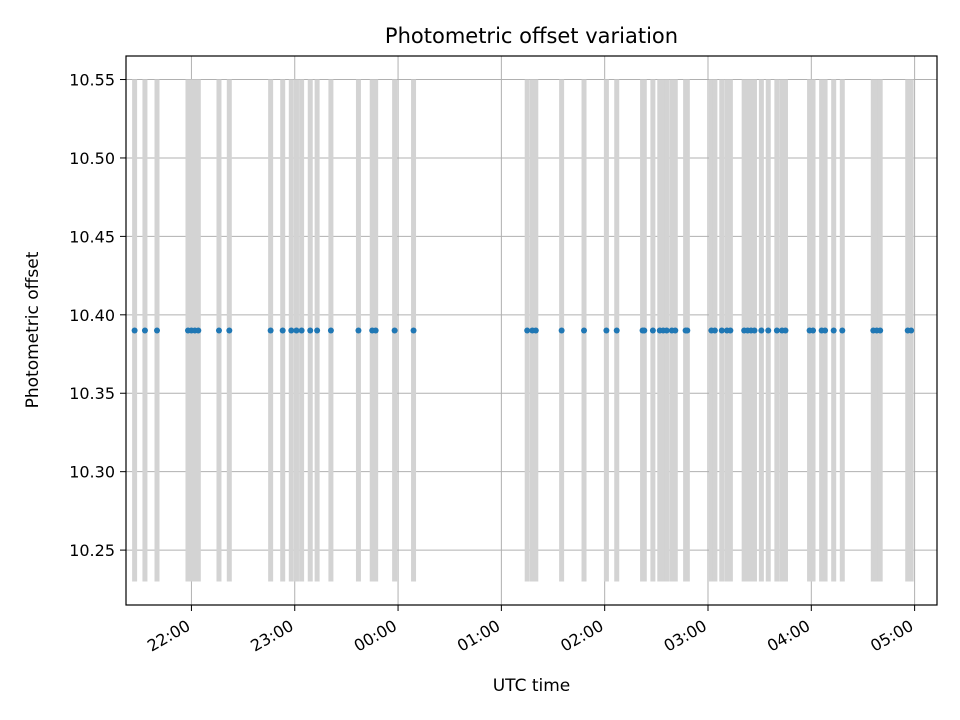 Image resolution: width=960 pixels, height=720 pixels. Describe the element at coordinates (92, 80) in the screenshot. I see `y-tick-label: 10.55` at that location.